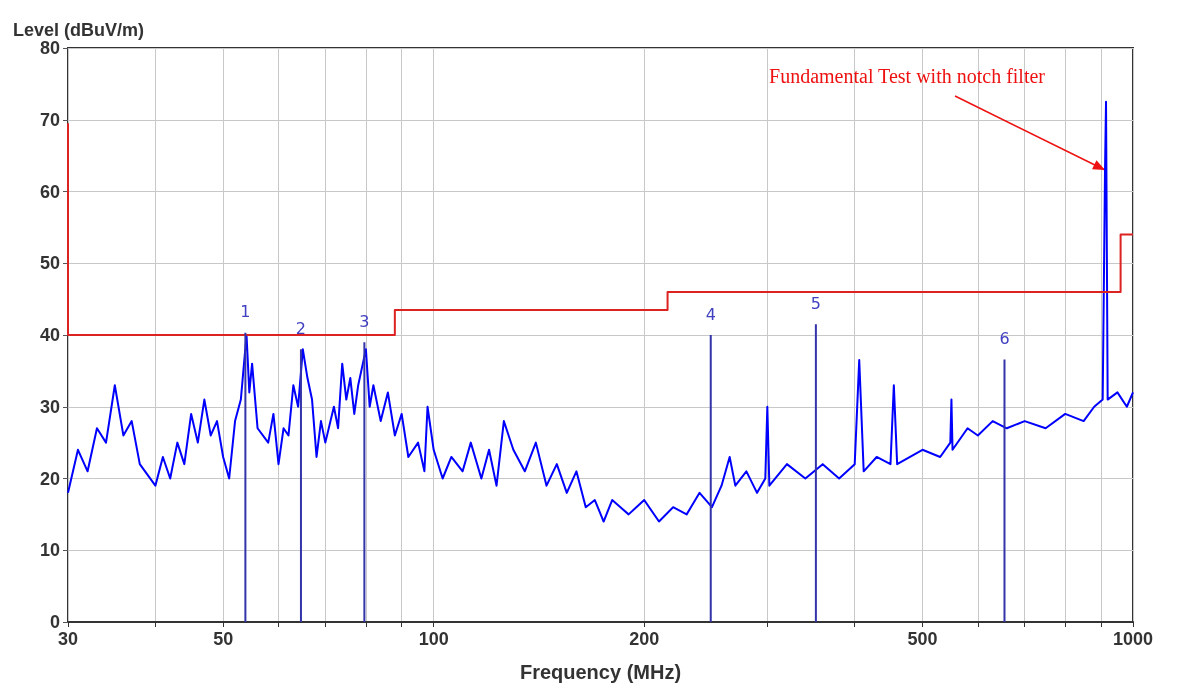 The width and height of the screenshot is (1181, 695). I want to click on y-tick-label: 70, so click(49, 119).